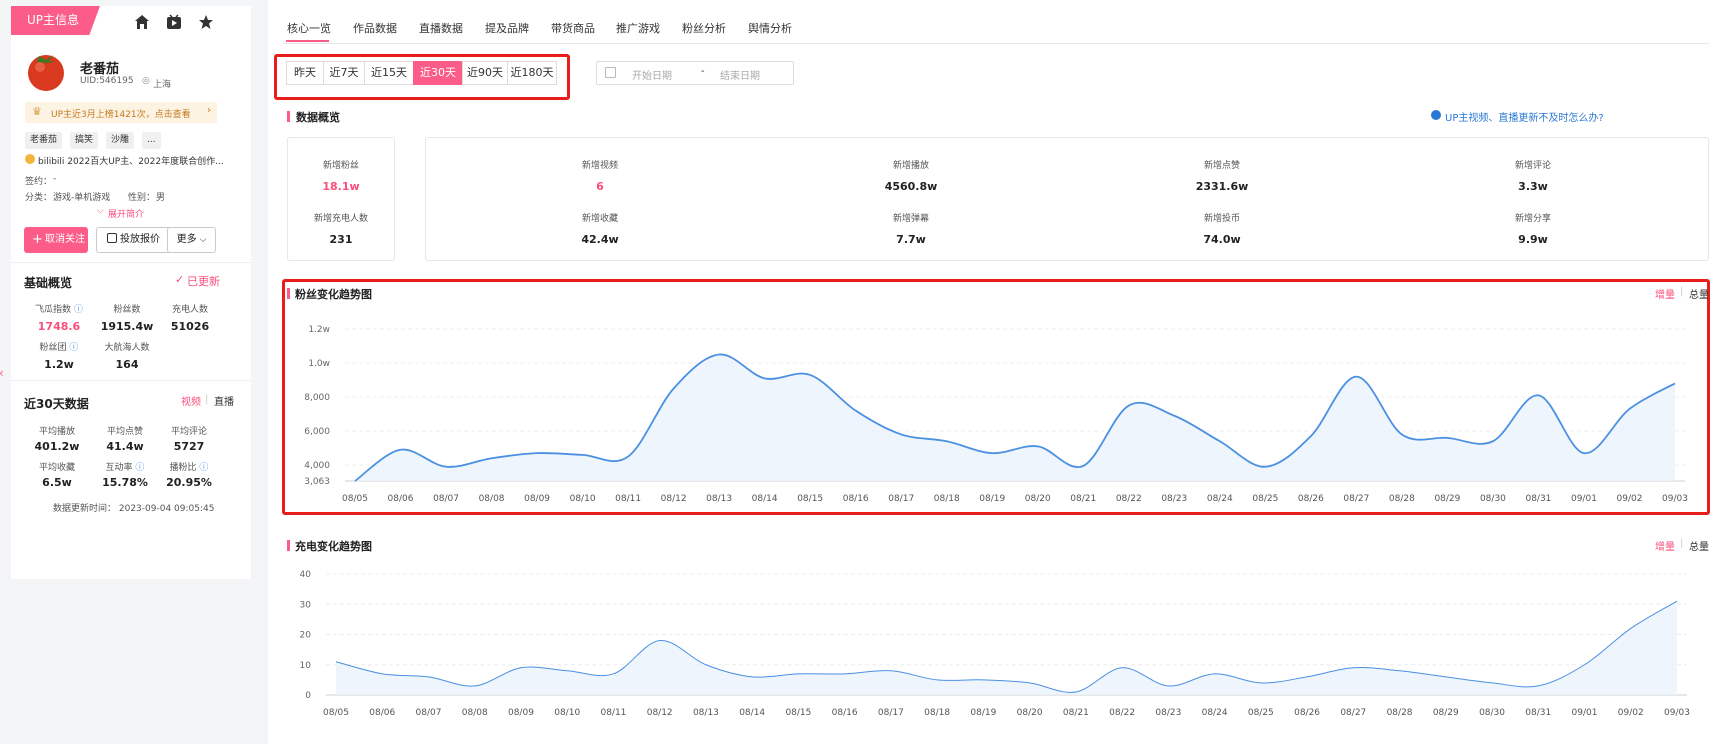 This screenshot has width=1716, height=744. Describe the element at coordinates (1532, 219) in the screenshot. I see `stat-label: 新增分享` at that location.